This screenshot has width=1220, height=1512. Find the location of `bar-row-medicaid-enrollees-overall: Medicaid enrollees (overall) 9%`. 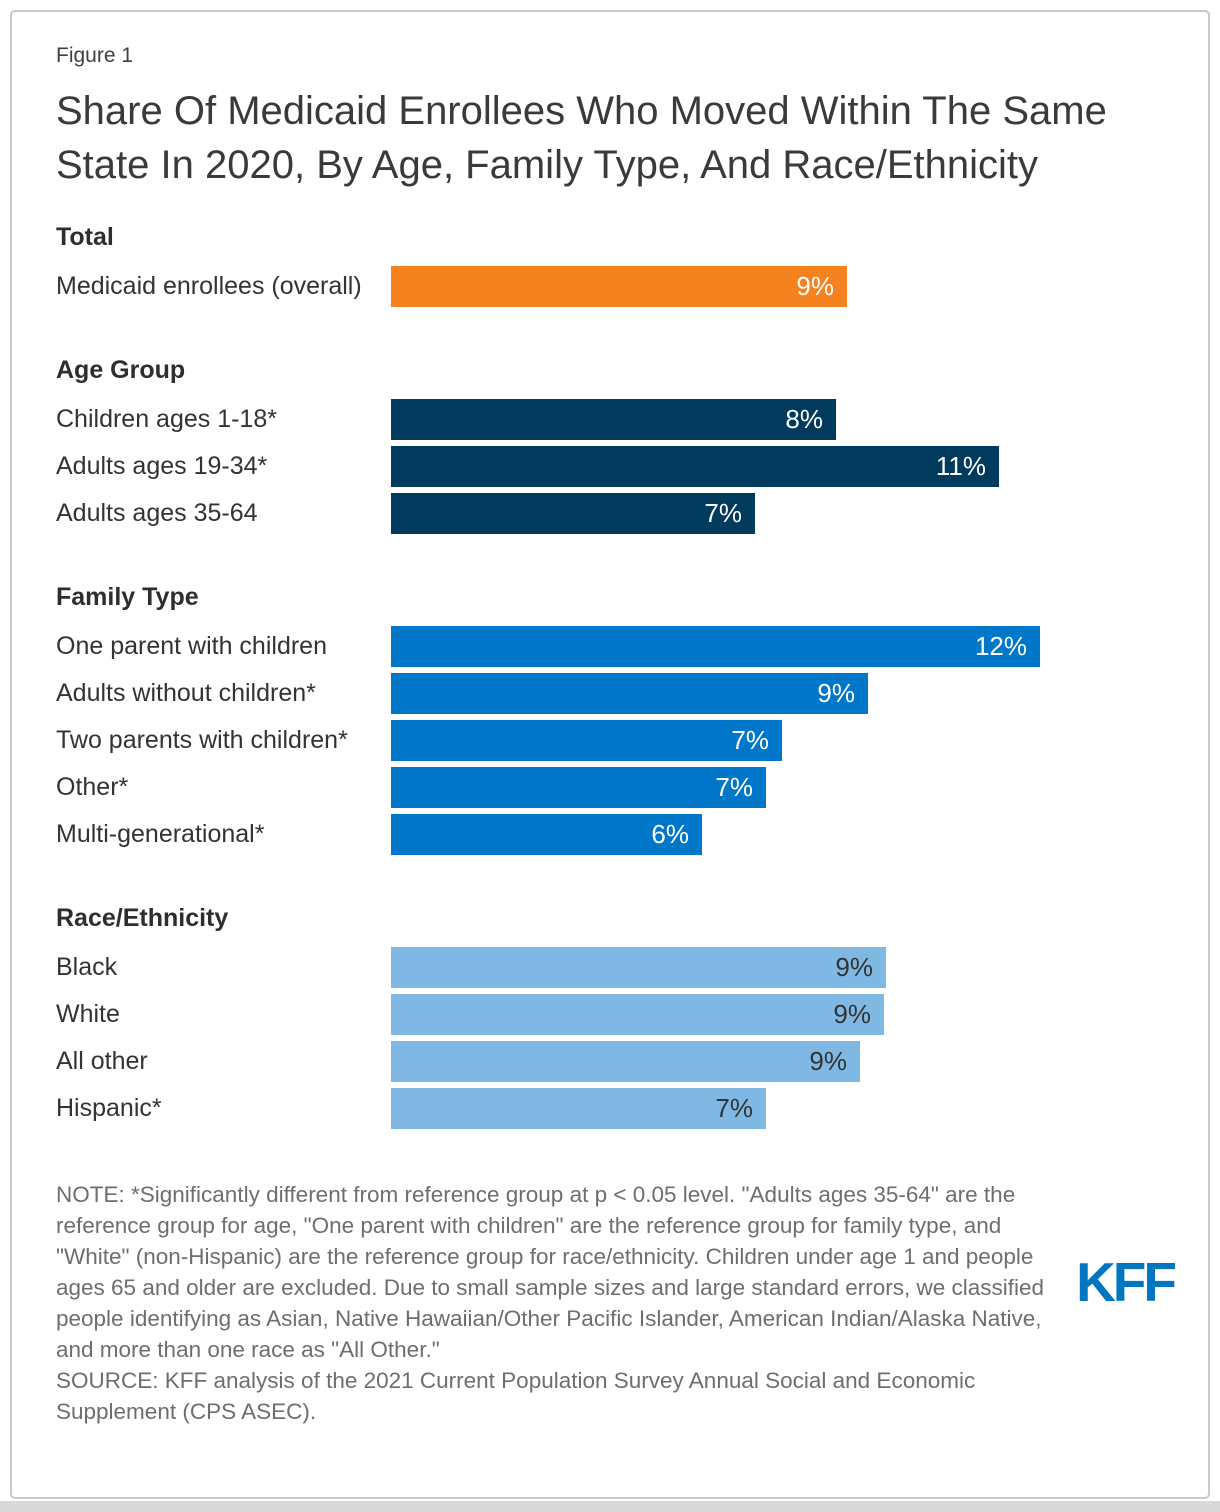

bar-row-medicaid-enrollees-overall: Medicaid enrollees (overall) 9% is located at coordinates (610, 286).